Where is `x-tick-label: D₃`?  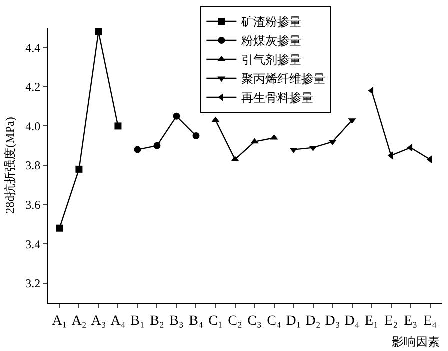
x-tick-label: D₃ is located at coordinates (332, 321).